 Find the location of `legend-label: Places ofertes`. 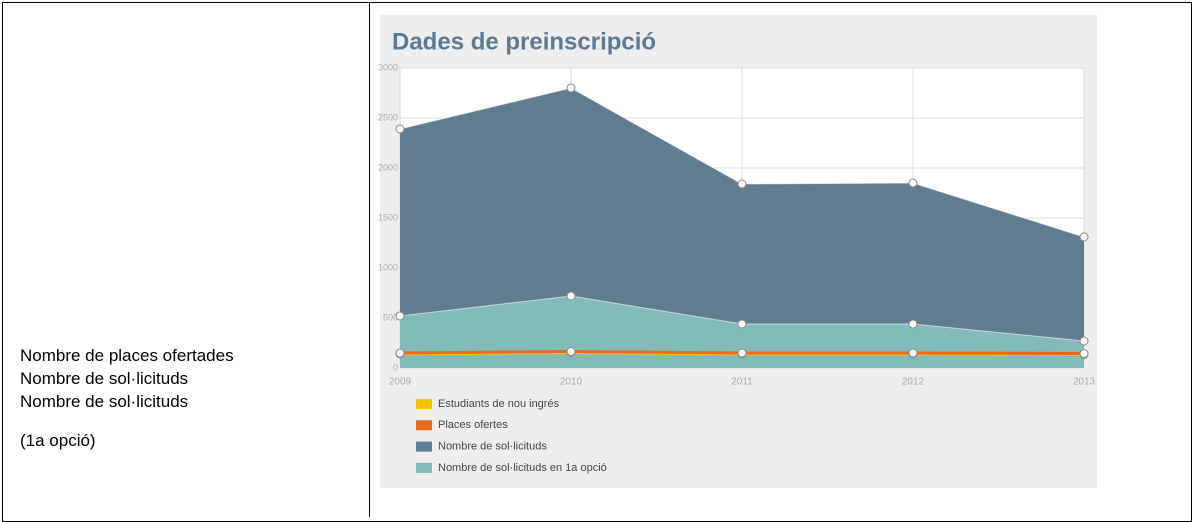

legend-label: Places ofertes is located at coordinates (473, 425).